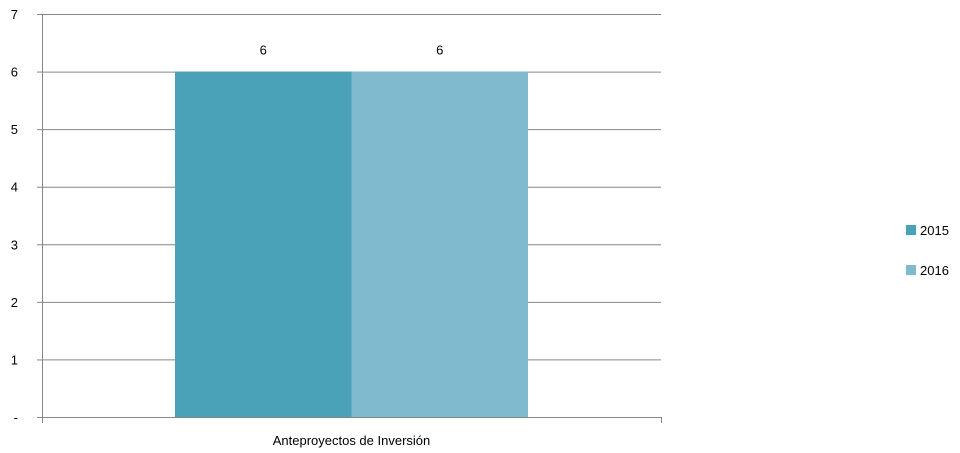 The height and width of the screenshot is (453, 960). Describe the element at coordinates (14, 359) in the screenshot. I see `y-tick-label: 1` at that location.